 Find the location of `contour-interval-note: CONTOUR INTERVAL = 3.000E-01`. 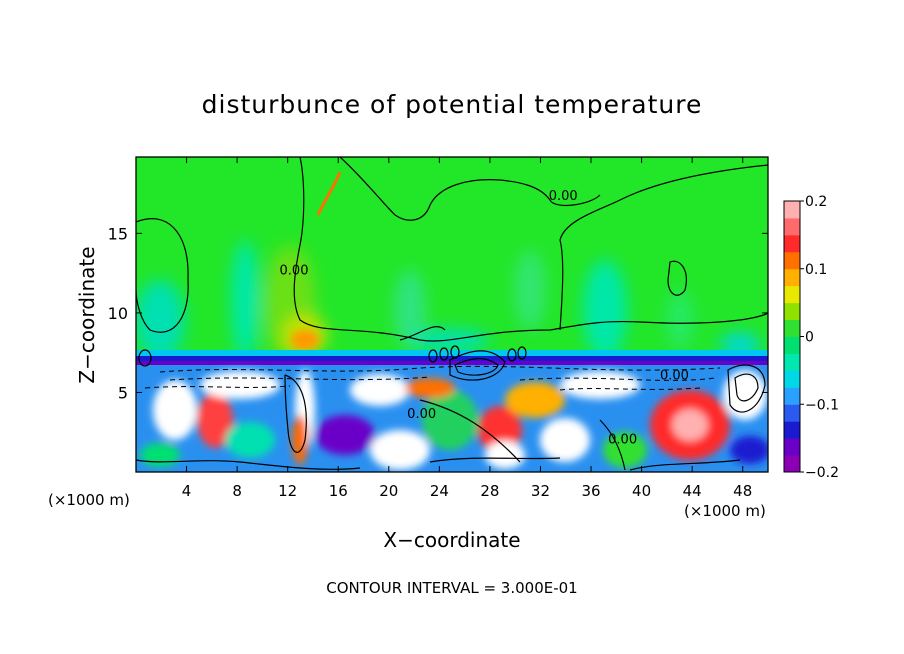

contour-interval-note: CONTOUR INTERVAL = 3.000E-01 is located at coordinates (451, 588).